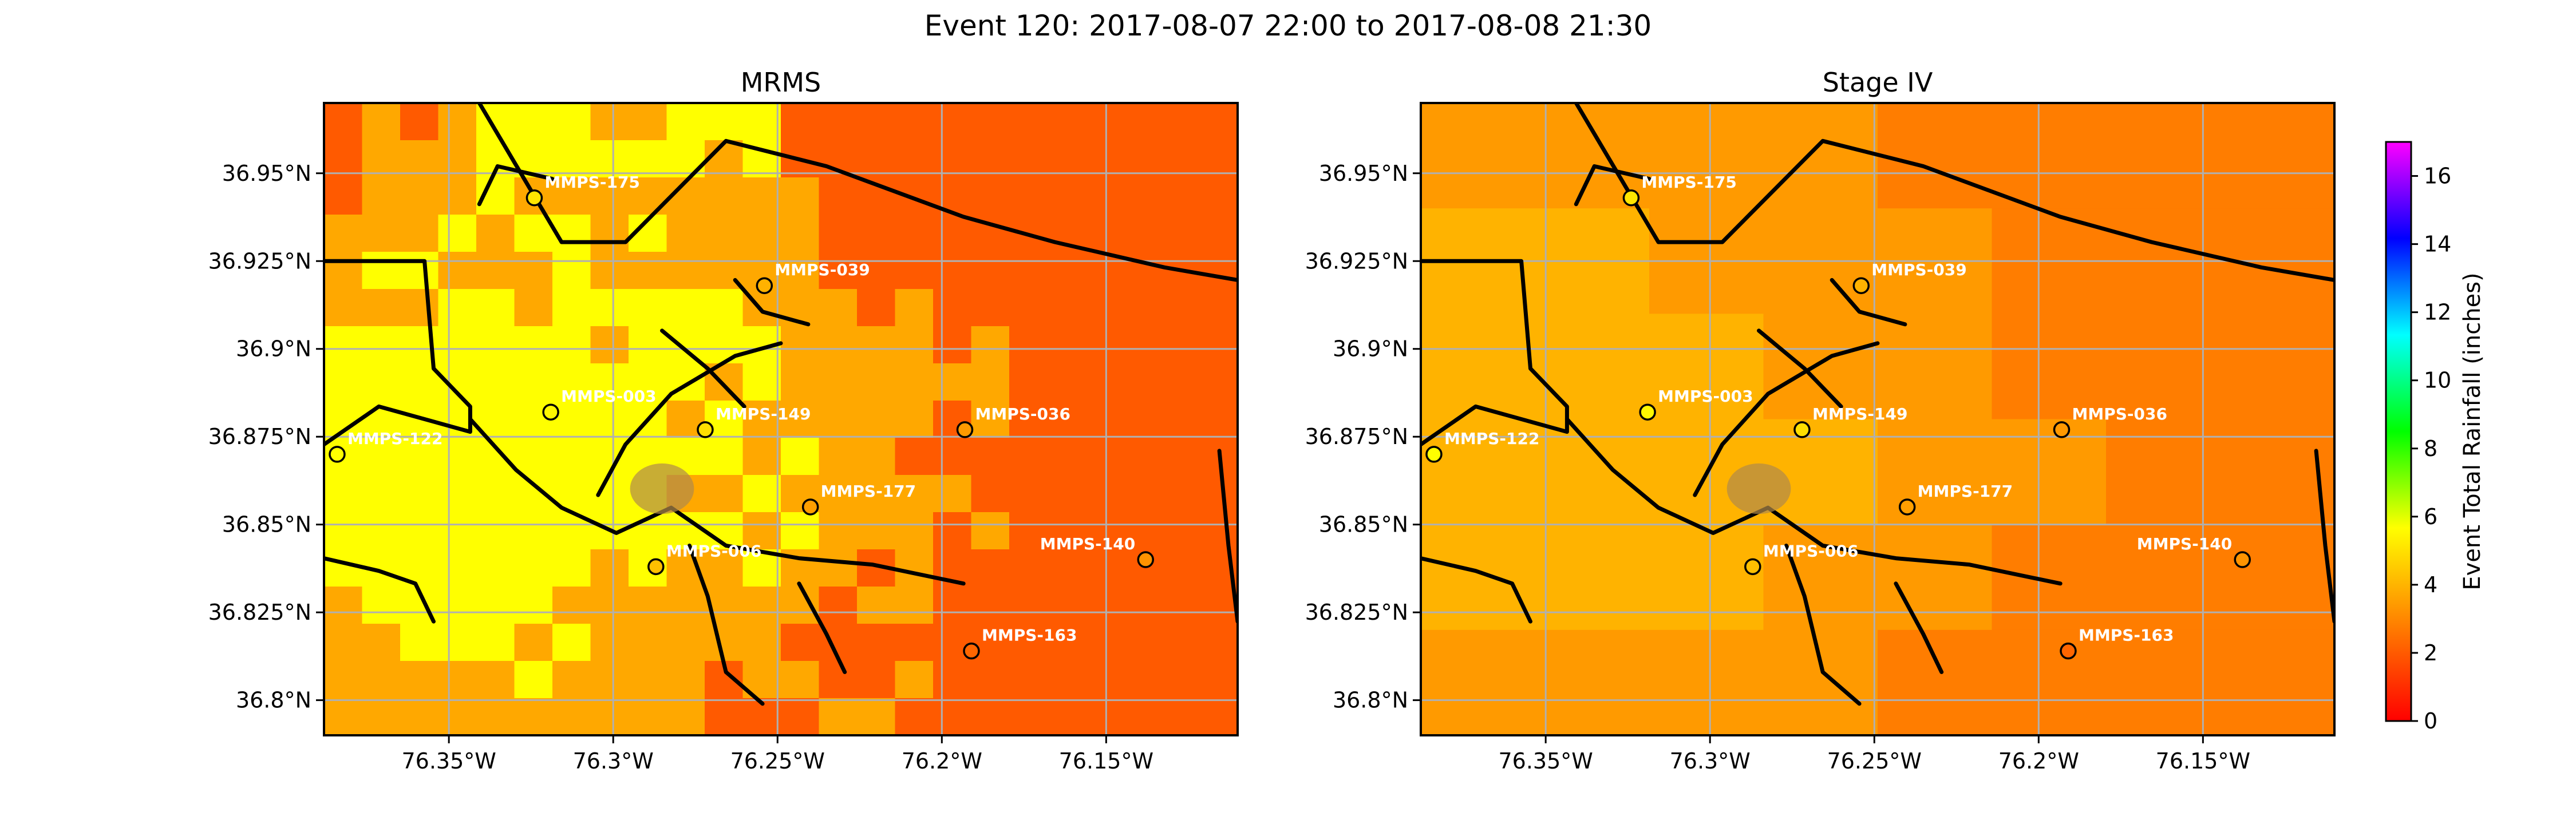 Image resolution: width=2576 pixels, height=824 pixels. I want to click on station-label: MMPS-175, so click(591, 182).